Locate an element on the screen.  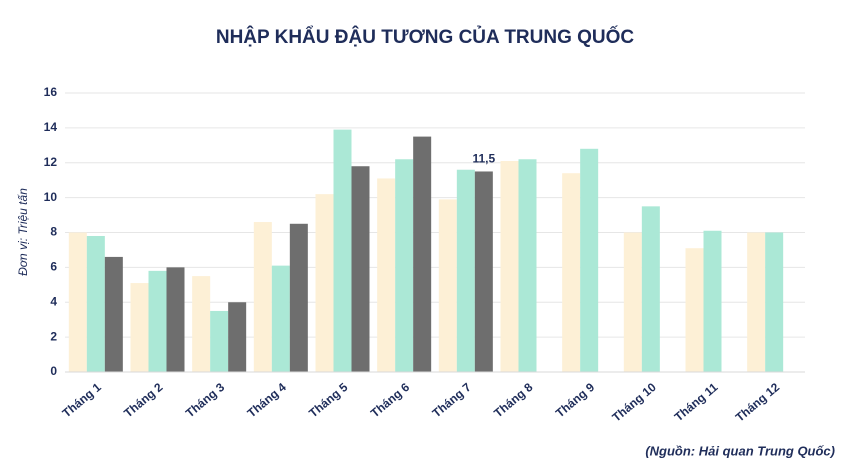
y-tick-label: 10 is located at coordinates (51, 197).